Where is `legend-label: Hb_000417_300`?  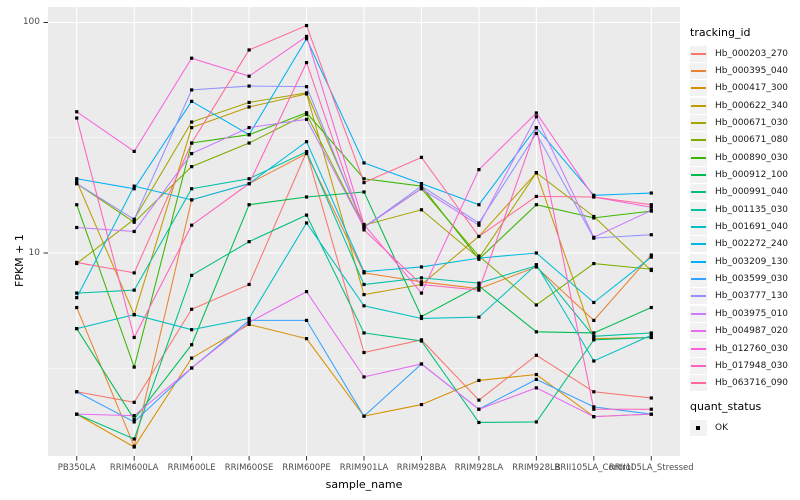 legend-label: Hb_000417_300 is located at coordinates (752, 88).